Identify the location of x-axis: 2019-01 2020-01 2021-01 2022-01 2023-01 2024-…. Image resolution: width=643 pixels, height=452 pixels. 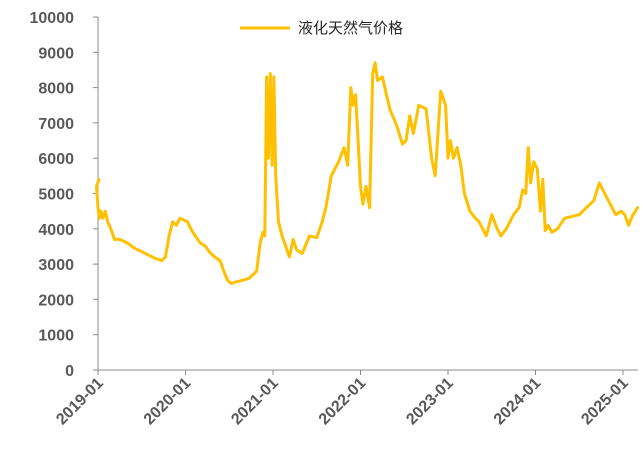
(345, 399).